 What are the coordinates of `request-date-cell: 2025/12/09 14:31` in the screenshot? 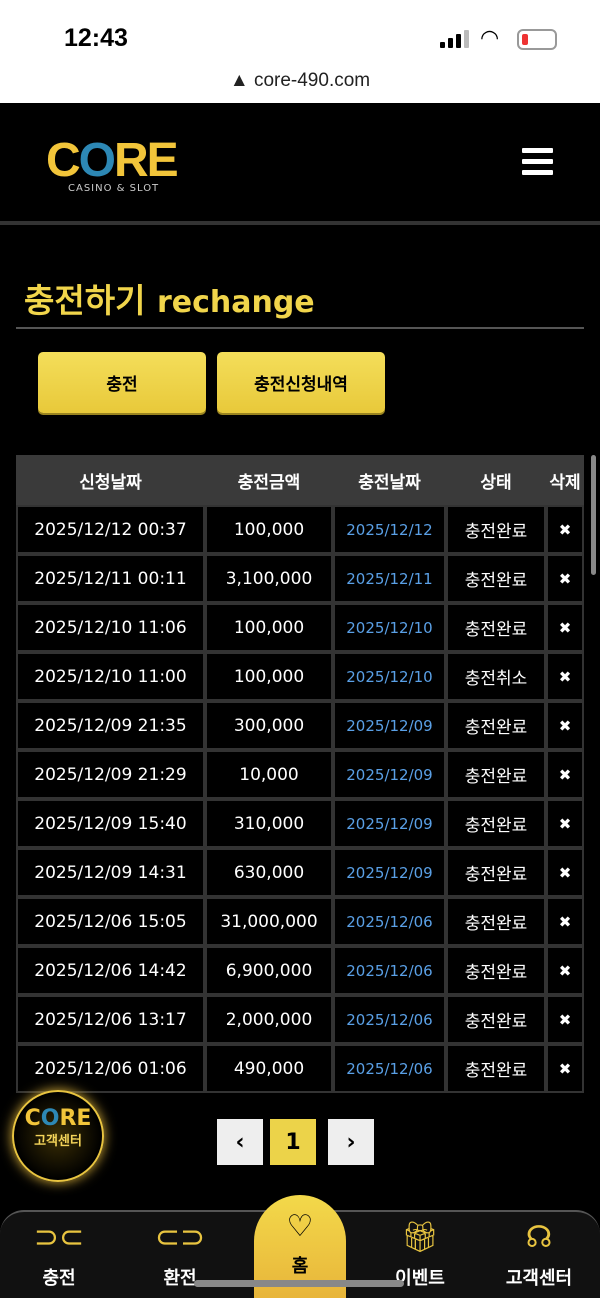 It's located at (110, 872).